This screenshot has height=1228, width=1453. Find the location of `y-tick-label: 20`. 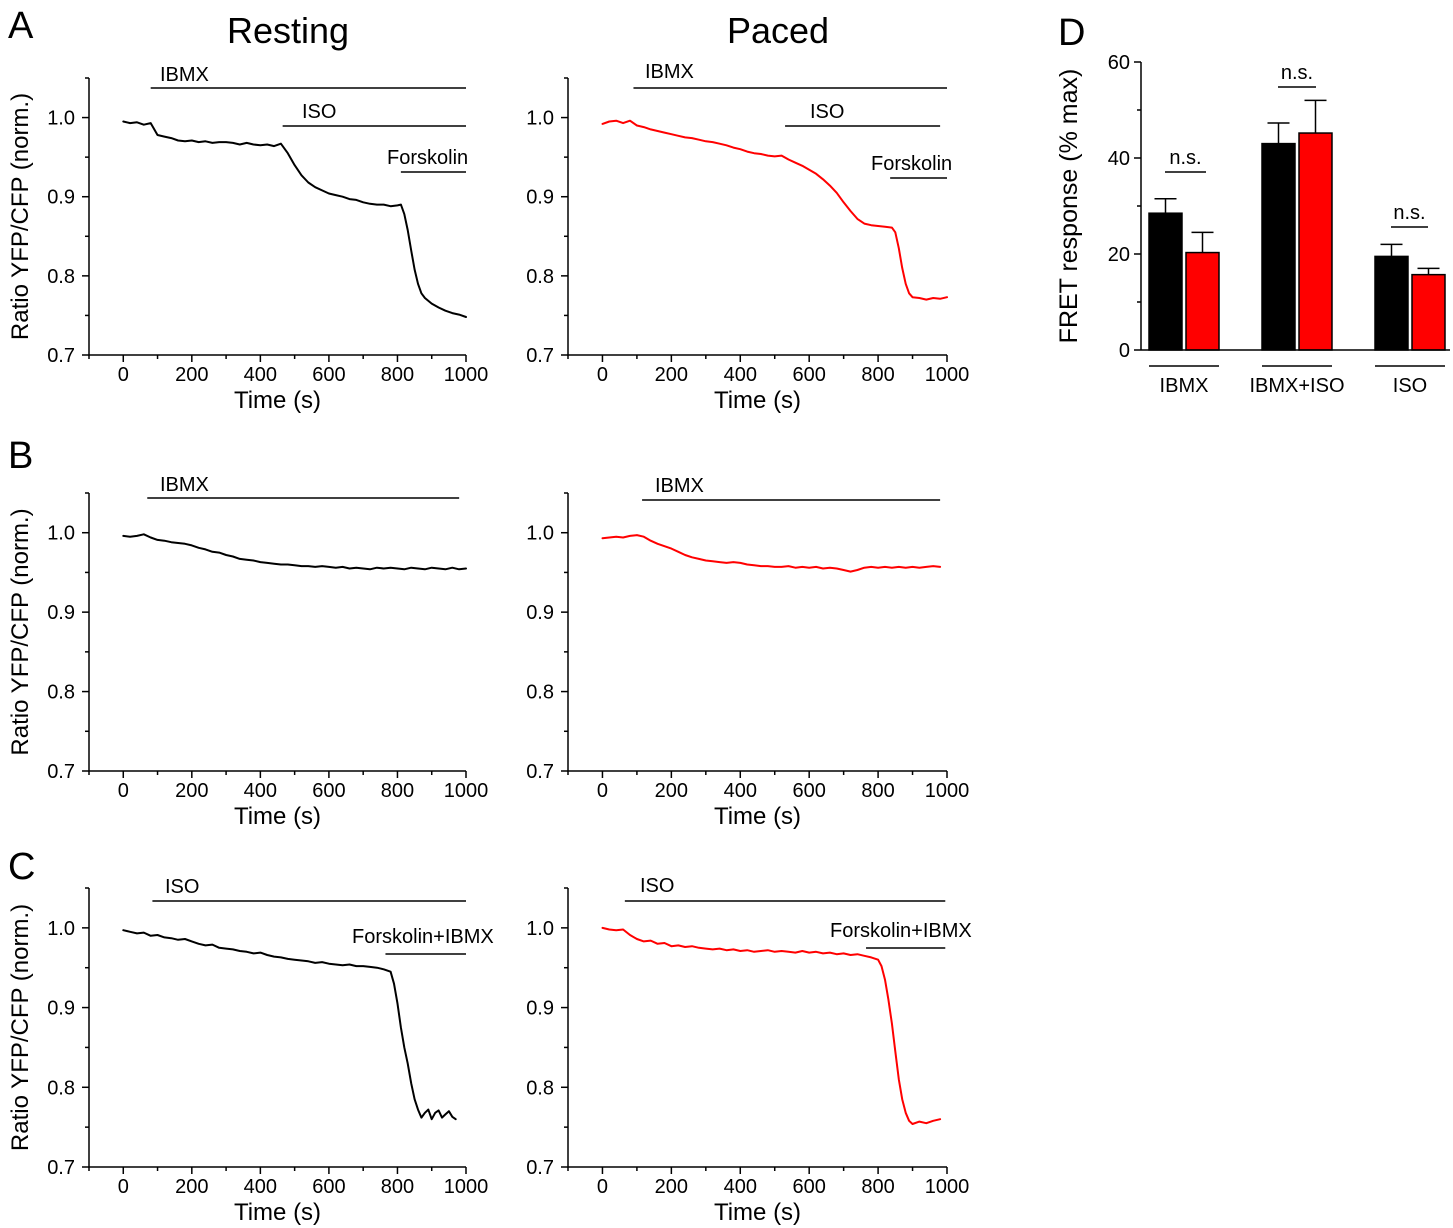

y-tick-label: 20 is located at coordinates (1119, 255).